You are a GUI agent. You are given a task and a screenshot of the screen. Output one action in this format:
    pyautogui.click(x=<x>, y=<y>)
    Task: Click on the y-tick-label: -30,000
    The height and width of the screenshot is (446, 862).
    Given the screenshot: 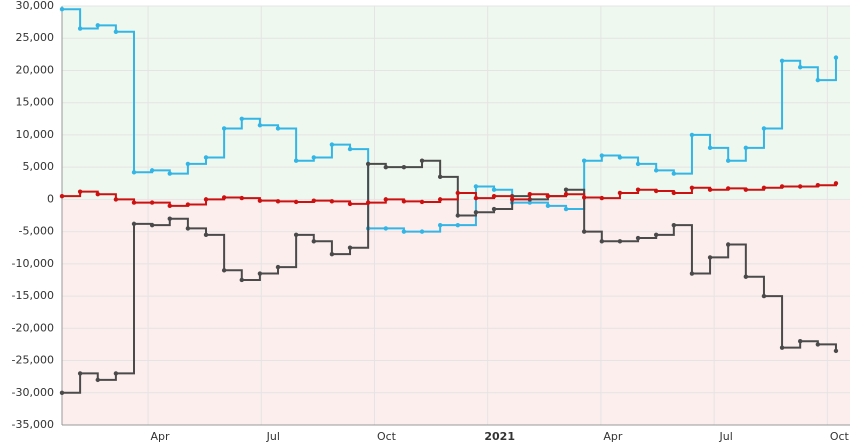 What is the action you would take?
    pyautogui.click(x=33, y=392)
    